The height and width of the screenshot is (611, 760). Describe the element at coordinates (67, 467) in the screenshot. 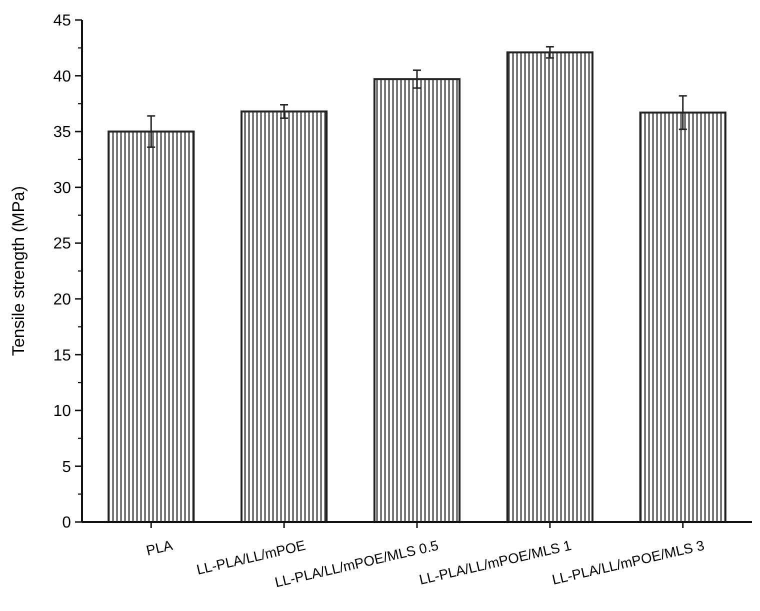

I see `y-tick-label: 5` at that location.